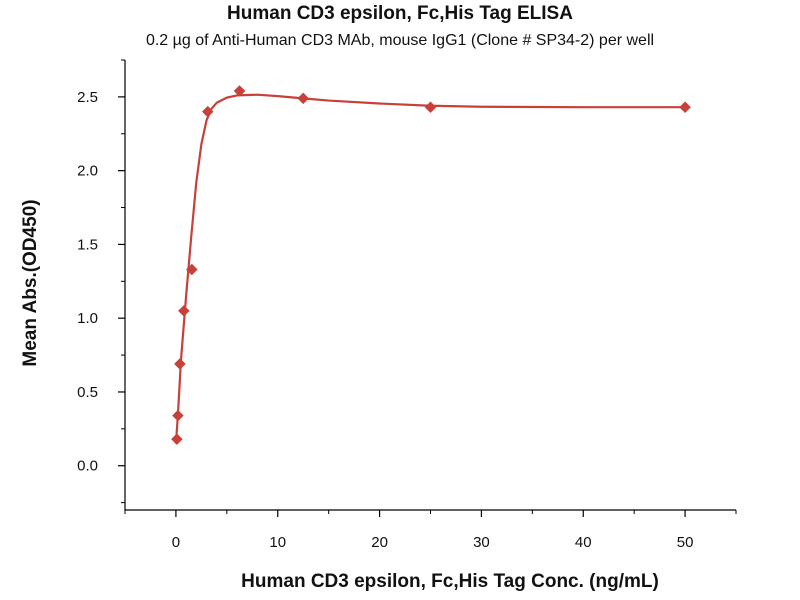 This screenshot has height=600, width=800. I want to click on x-tick-label: 30, so click(481, 542).